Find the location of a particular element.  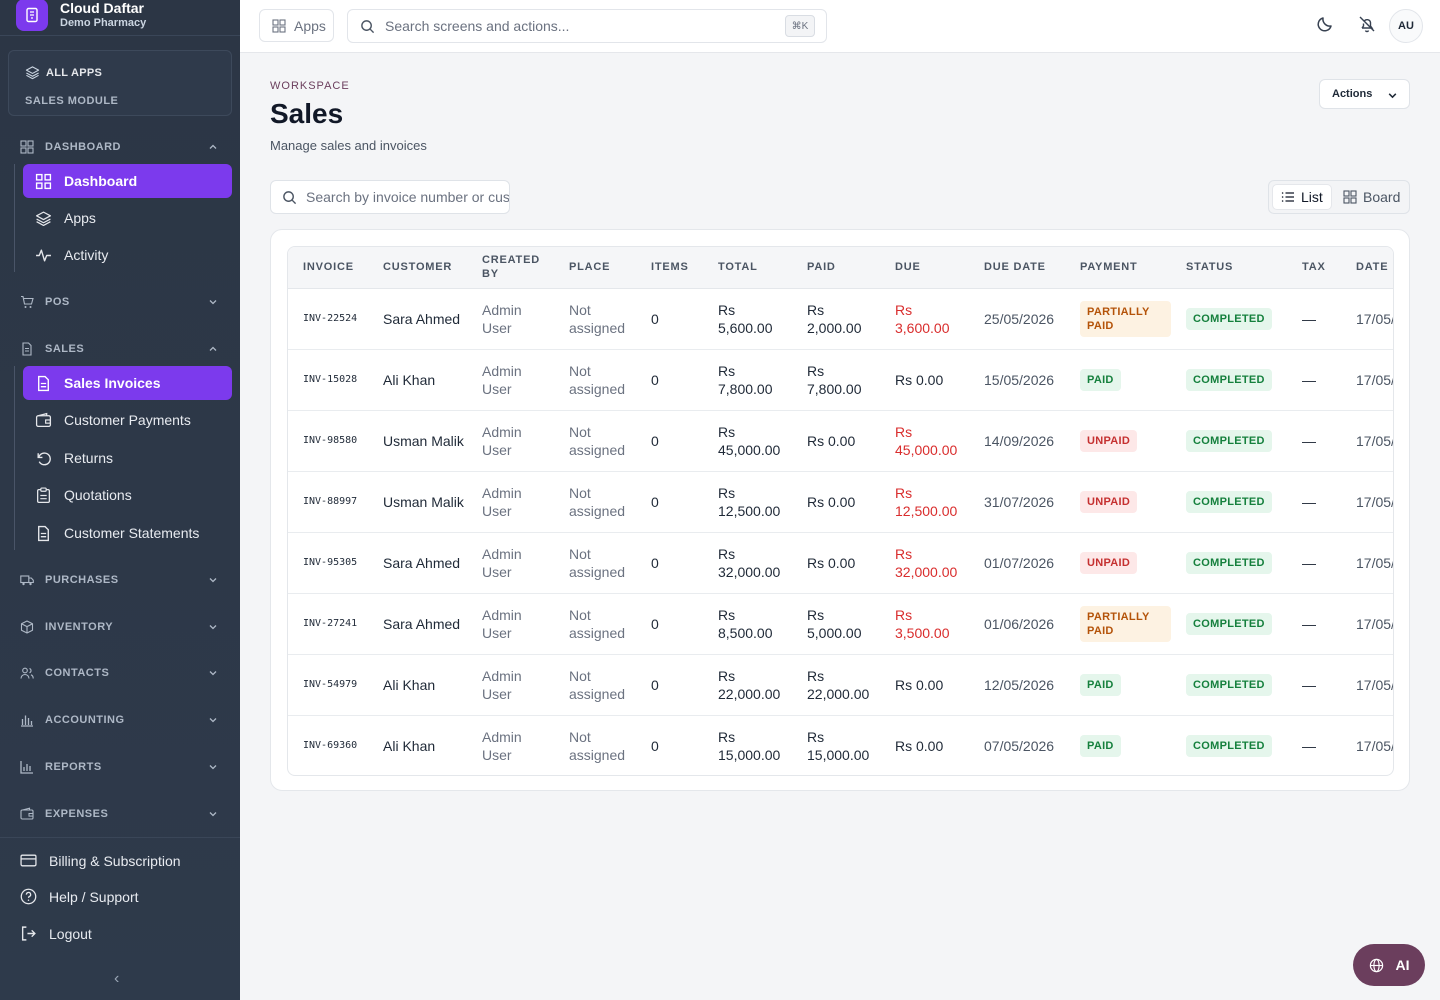

logout-label: Logout is located at coordinates (70, 933).